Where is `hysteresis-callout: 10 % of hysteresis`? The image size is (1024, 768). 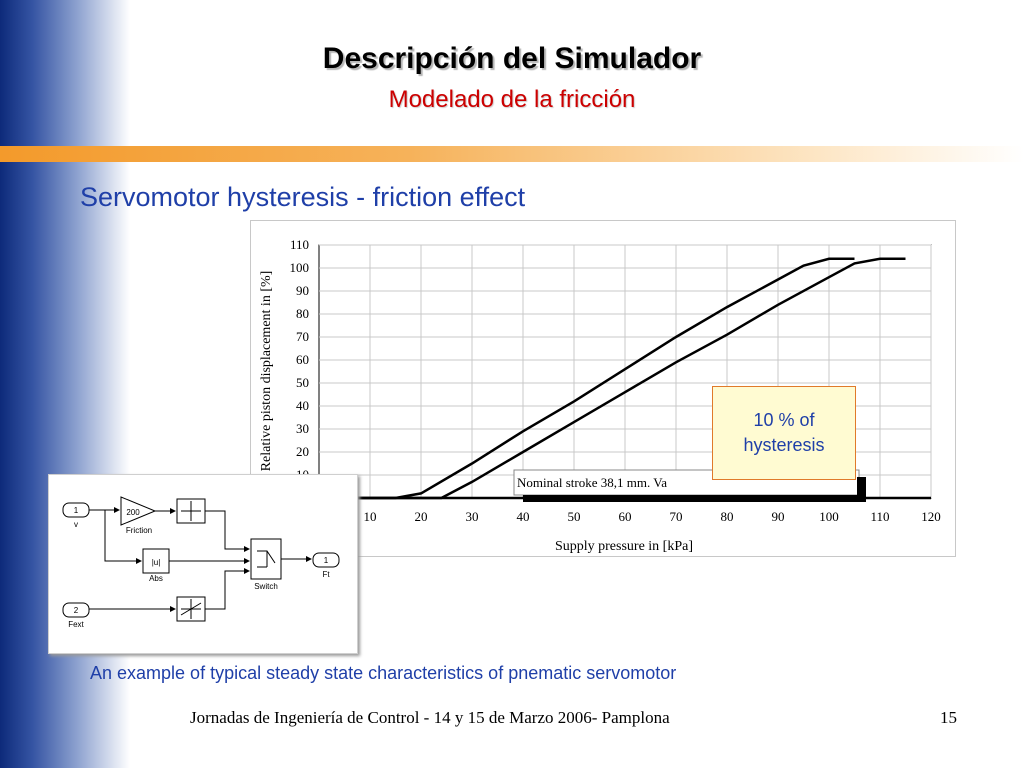
hysteresis-callout: 10 % of hysteresis is located at coordinates (784, 433).